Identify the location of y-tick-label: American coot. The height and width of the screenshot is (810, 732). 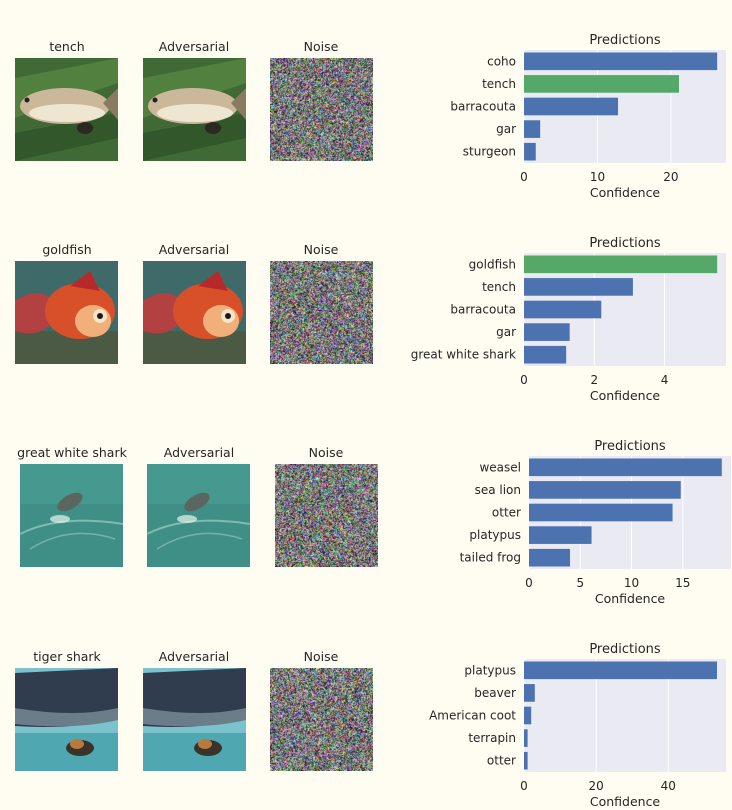
(472, 716).